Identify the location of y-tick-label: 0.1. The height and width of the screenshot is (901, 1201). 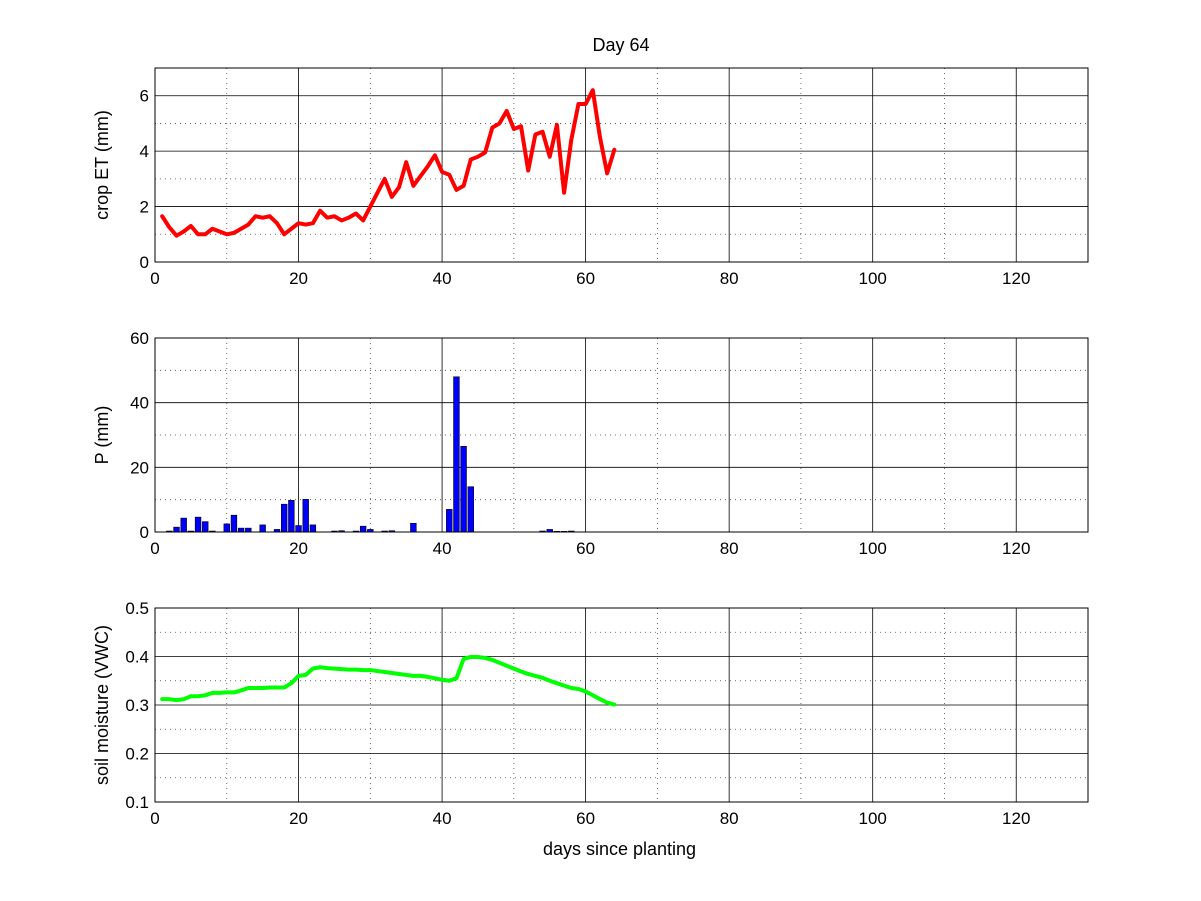
(137, 802).